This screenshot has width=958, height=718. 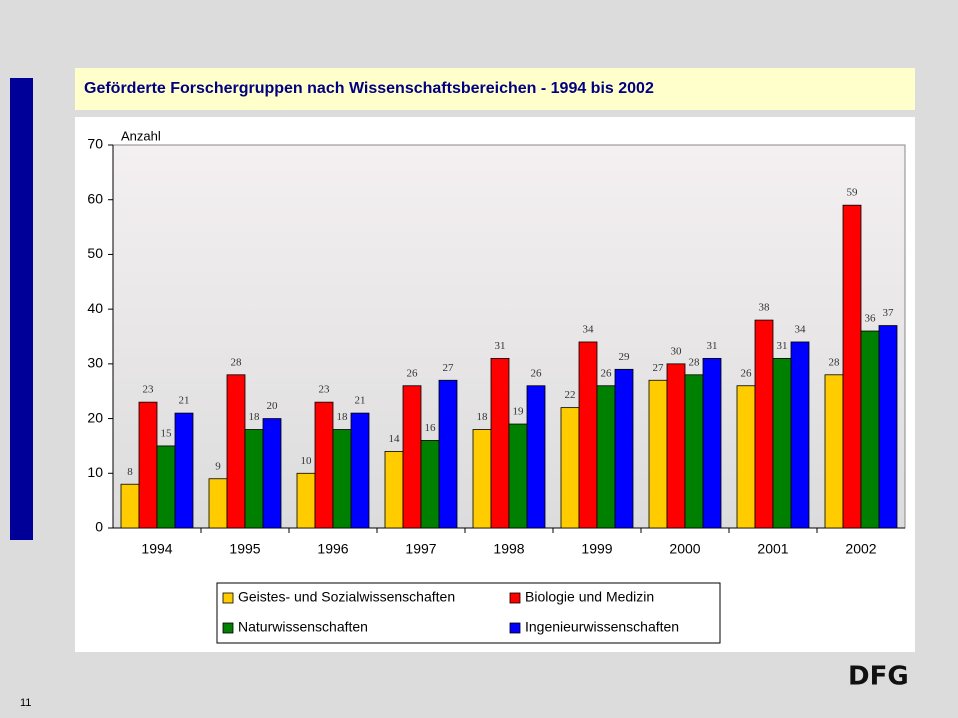 What do you see at coordinates (307, 461) in the screenshot?
I see `data-label: 10` at bounding box center [307, 461].